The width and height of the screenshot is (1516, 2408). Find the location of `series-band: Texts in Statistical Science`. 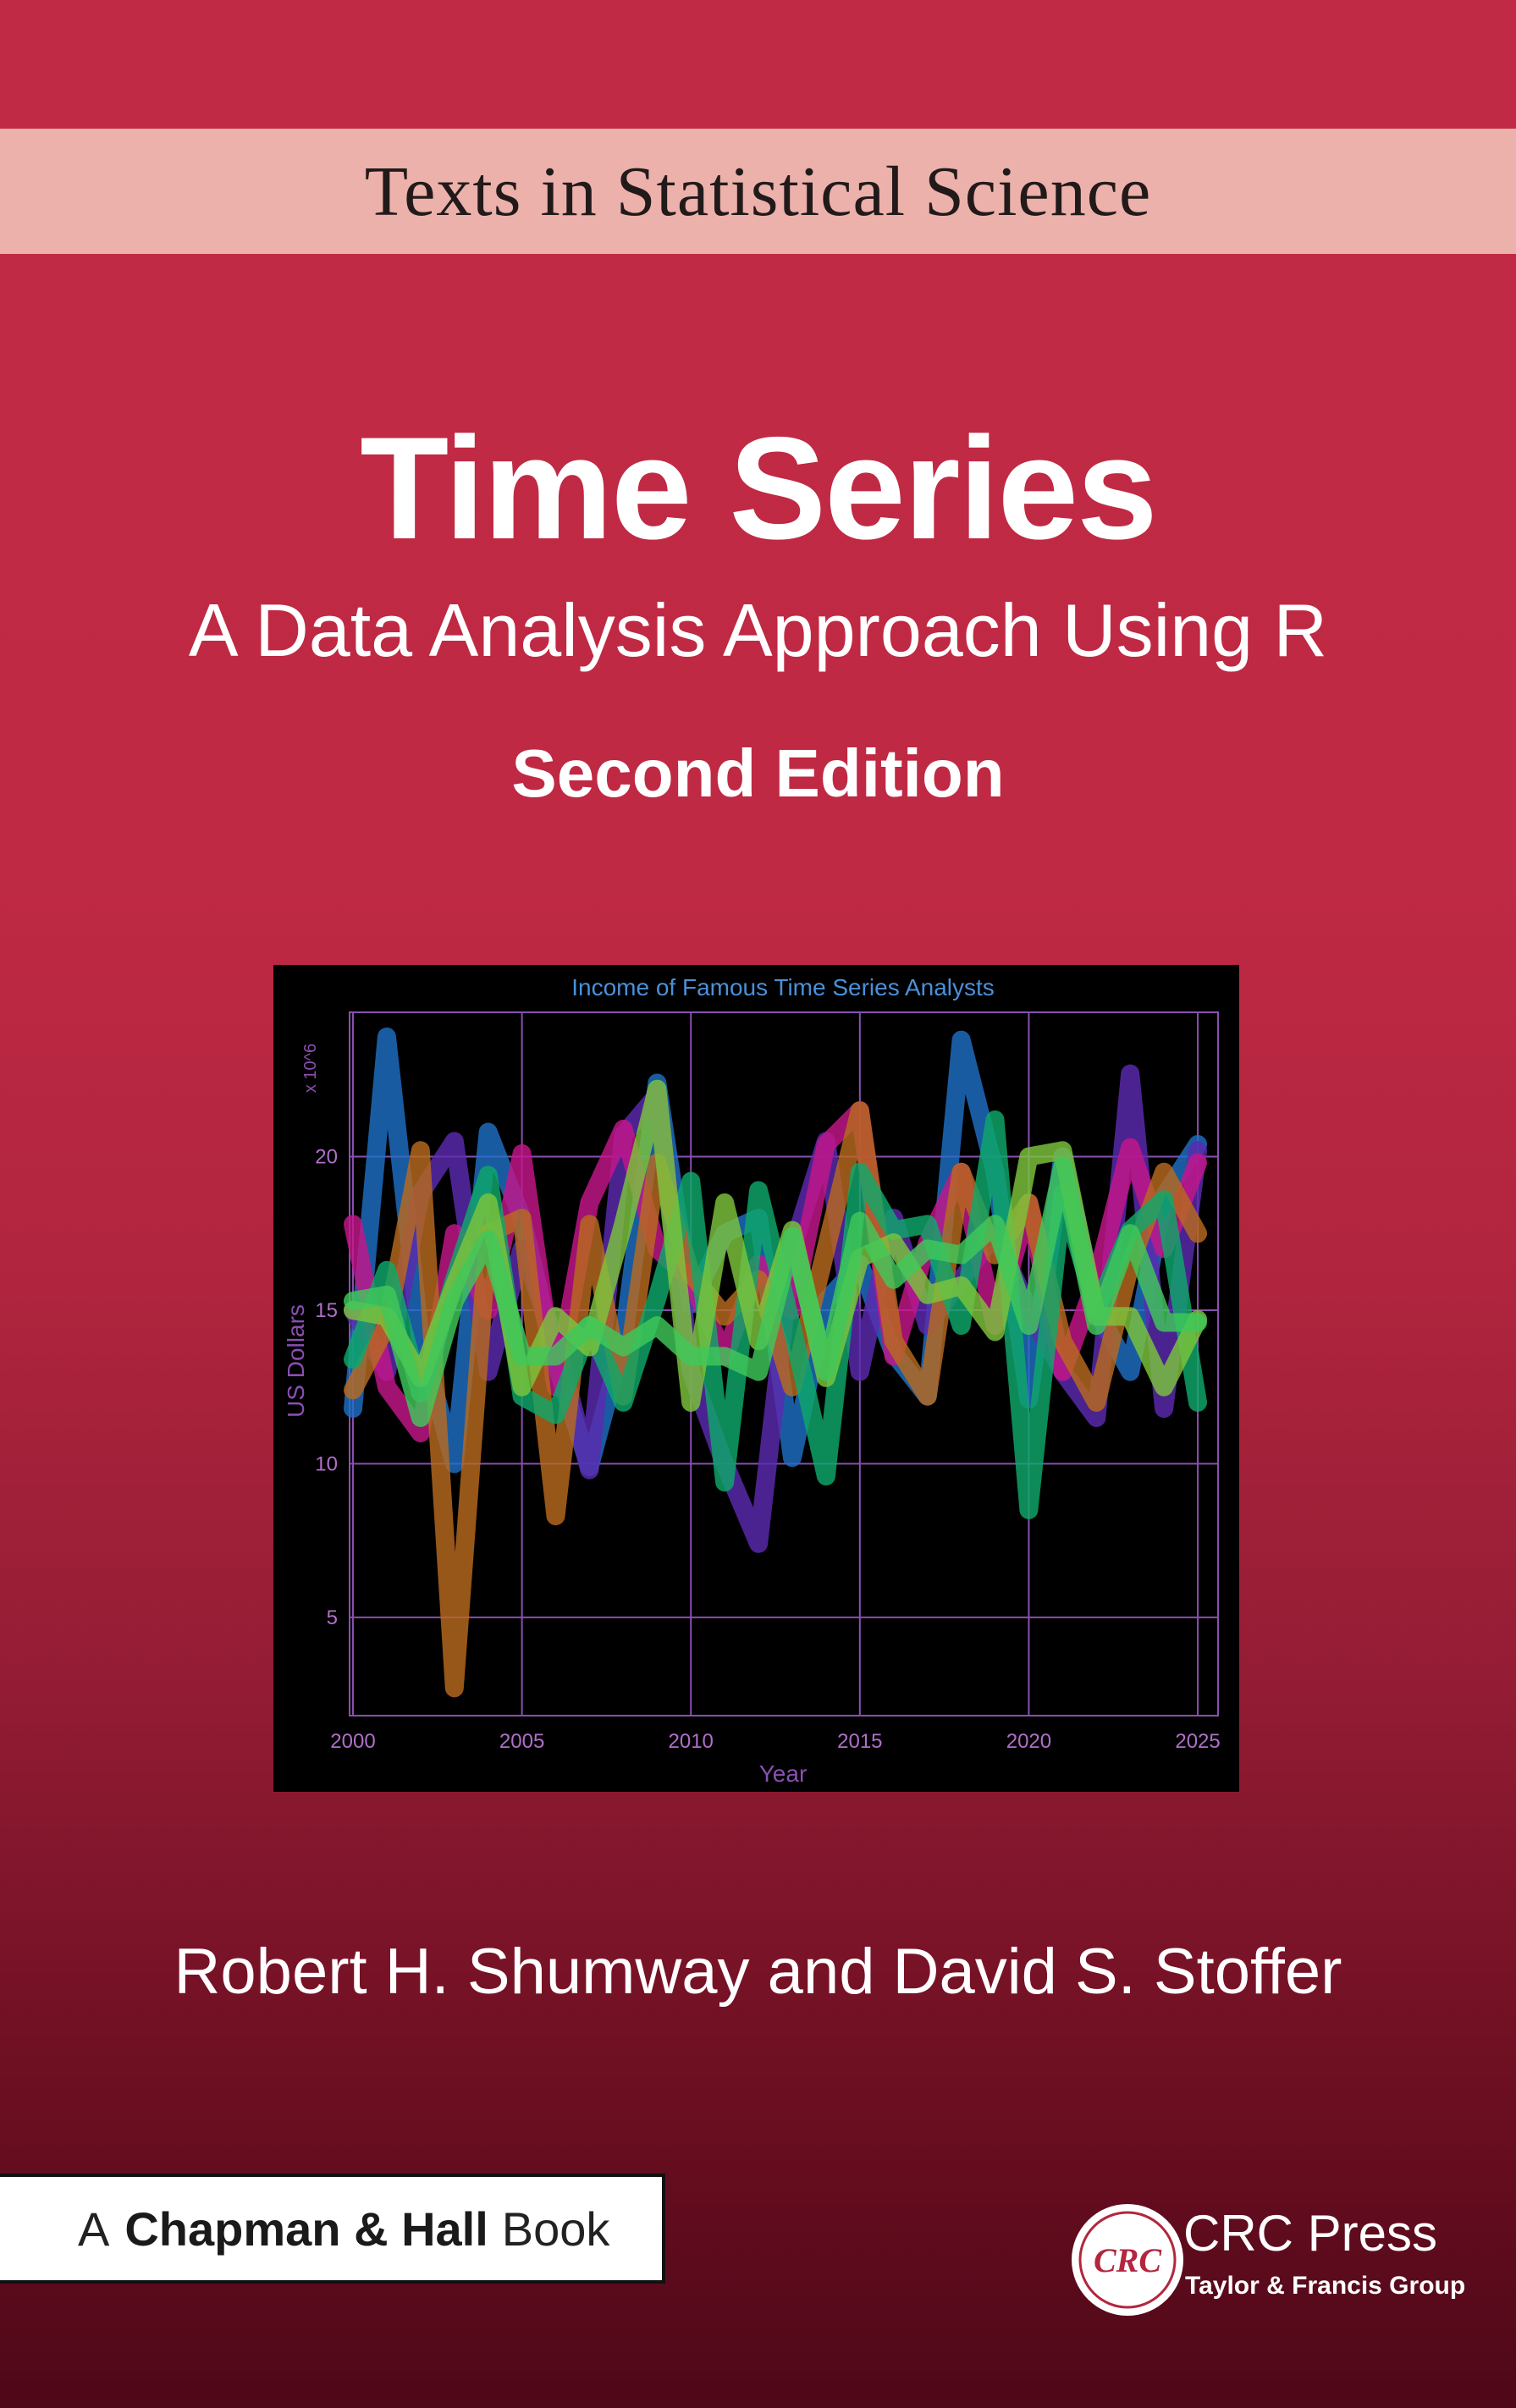

series-band: Texts in Statistical Science is located at coordinates (758, 192).